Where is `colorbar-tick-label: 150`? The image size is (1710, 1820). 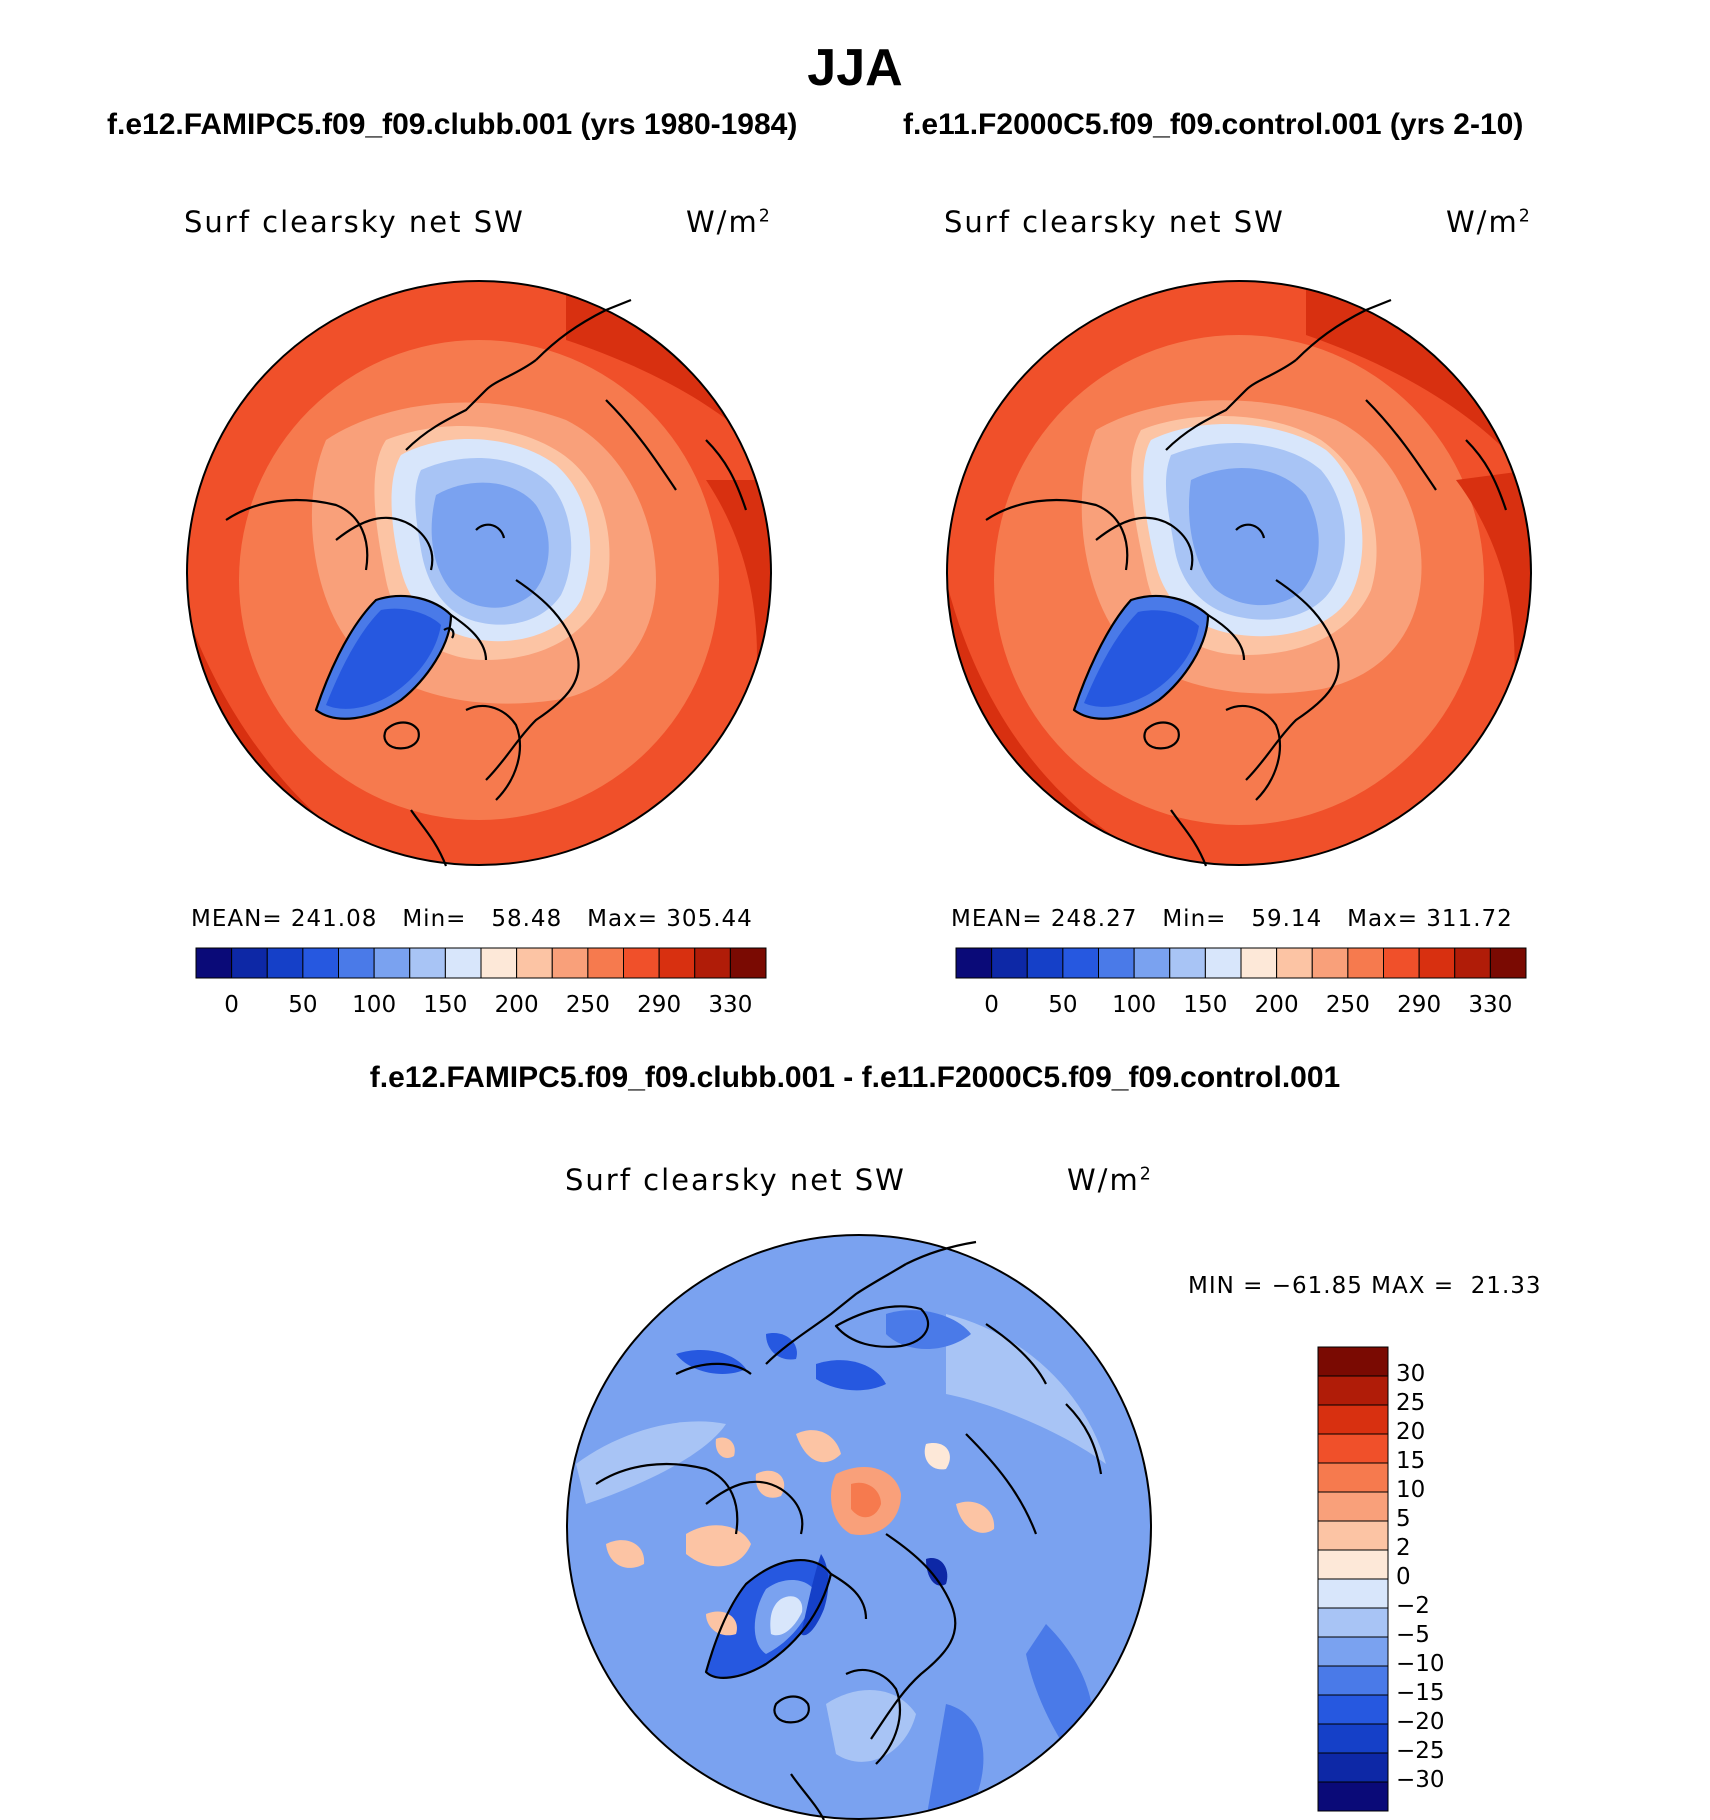
colorbar-tick-label: 150 is located at coordinates (445, 1005).